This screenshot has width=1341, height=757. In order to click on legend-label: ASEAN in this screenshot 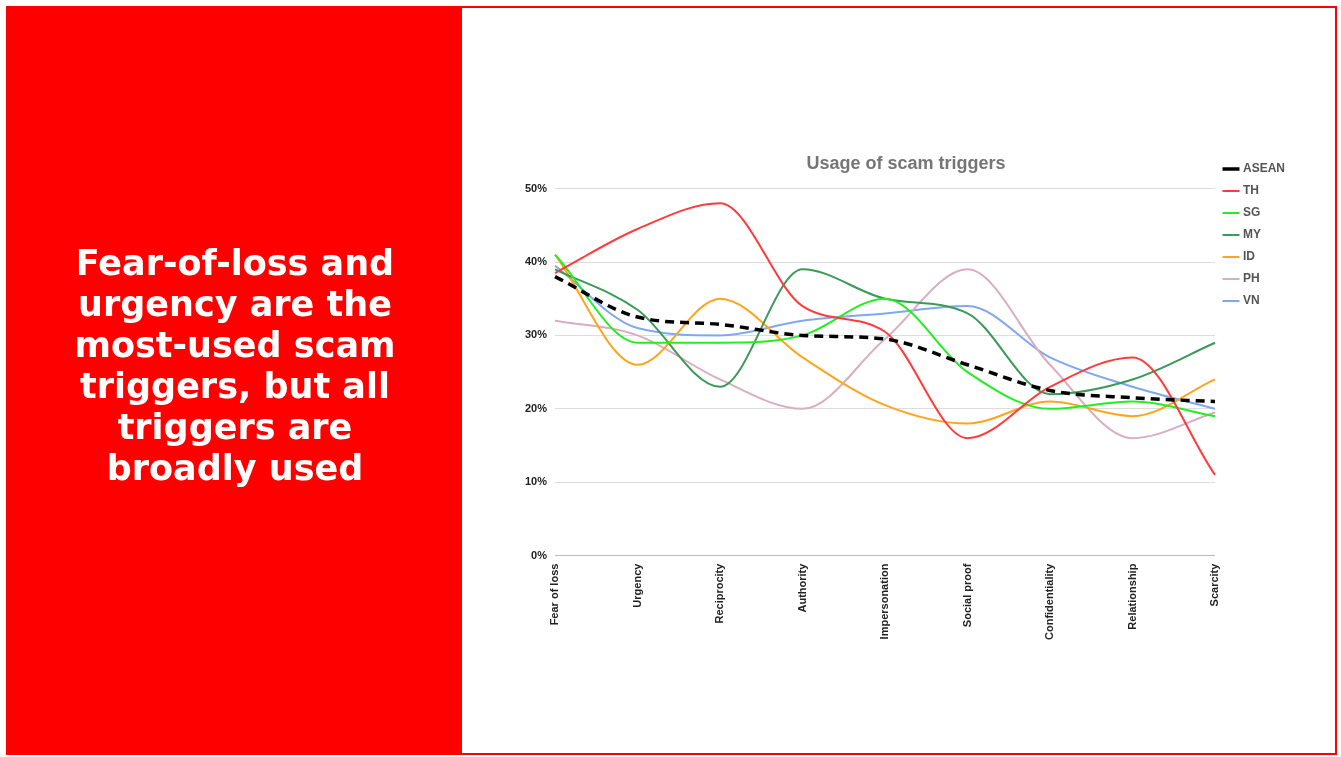, I will do `click(1264, 168)`.